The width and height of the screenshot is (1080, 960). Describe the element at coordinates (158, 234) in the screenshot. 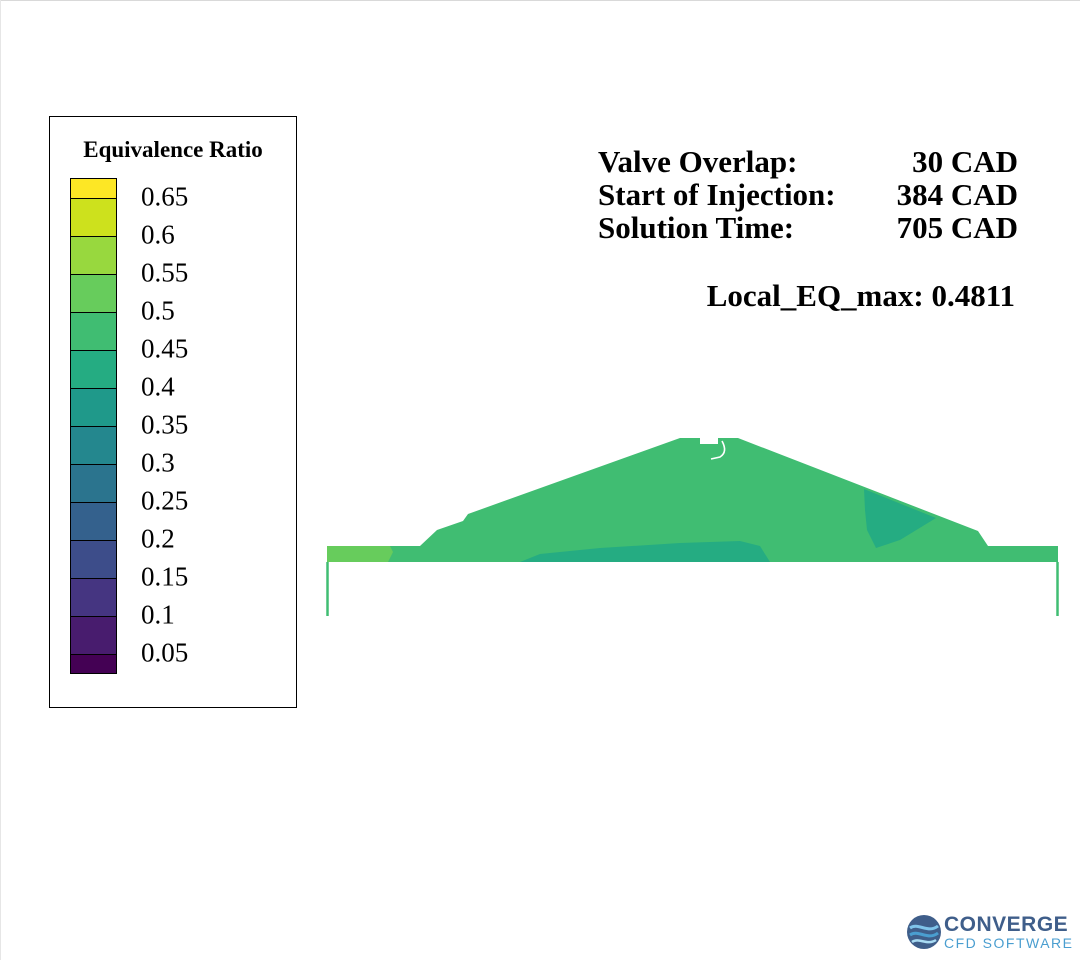

I see `legend-tick-label: 0.6` at that location.